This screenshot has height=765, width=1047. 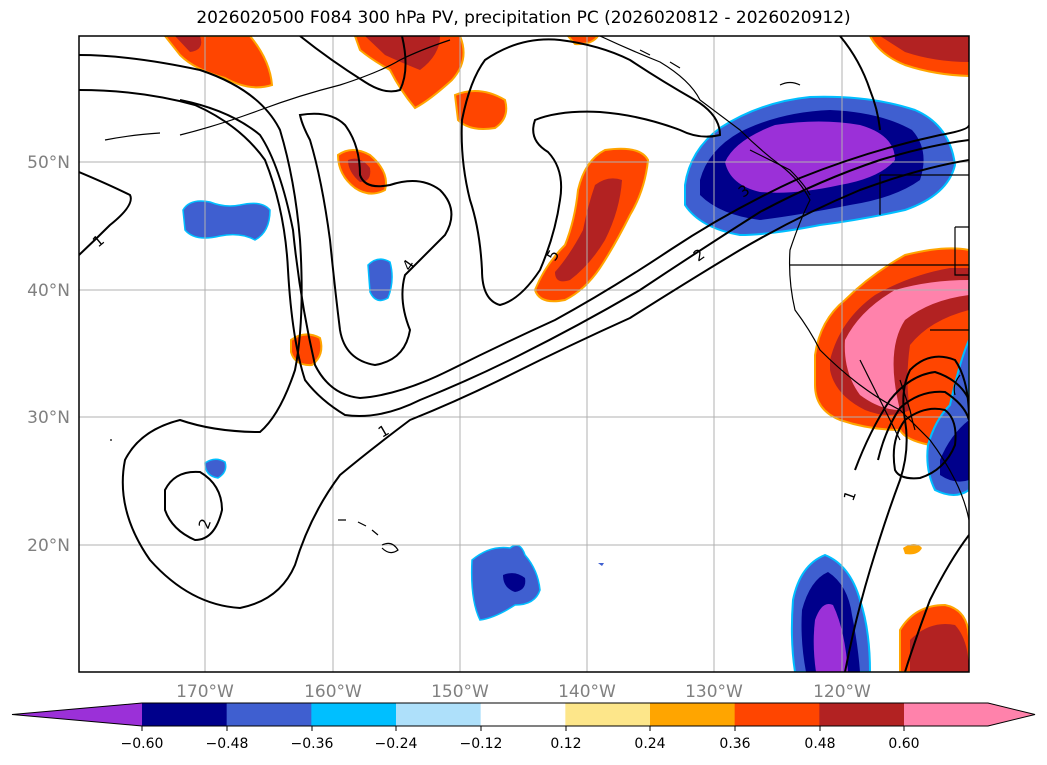 I want to click on pv-contour-ring, so click(x=924, y=443).